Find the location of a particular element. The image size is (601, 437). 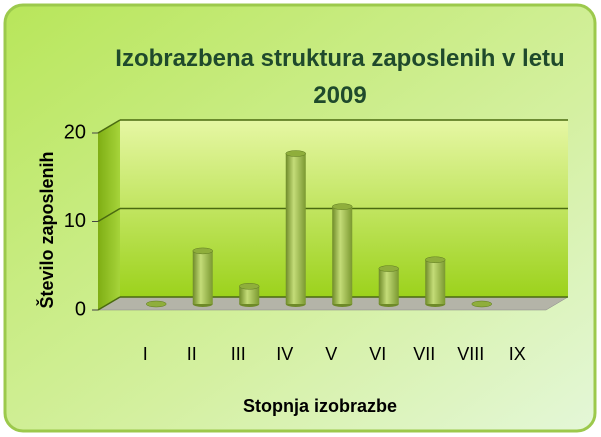

x-tick-label: IV is located at coordinates (284, 354).